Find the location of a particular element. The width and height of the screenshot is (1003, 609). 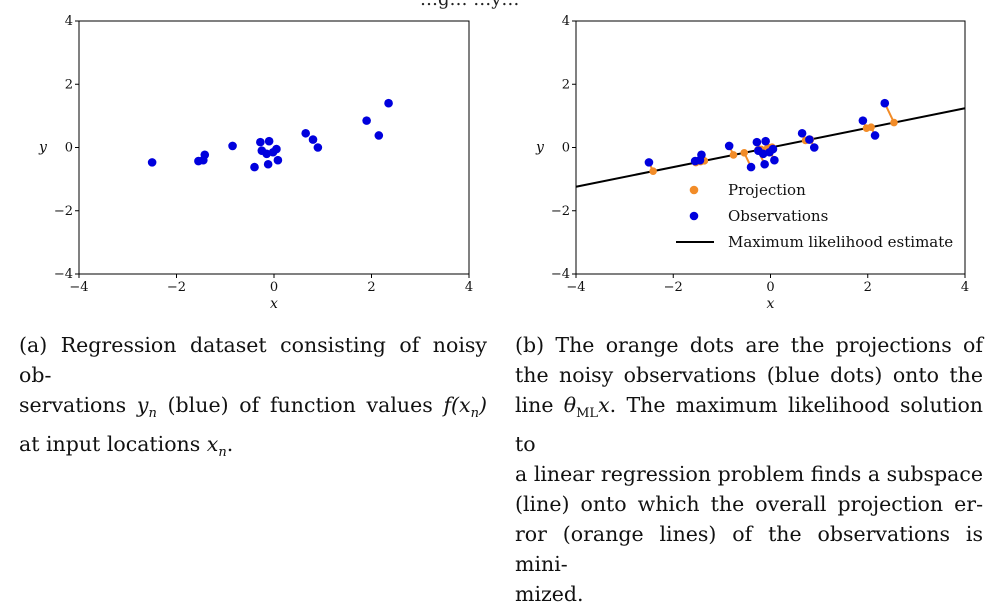

caption-text: . The maximum likelihood solution to is located at coordinates (749, 424).